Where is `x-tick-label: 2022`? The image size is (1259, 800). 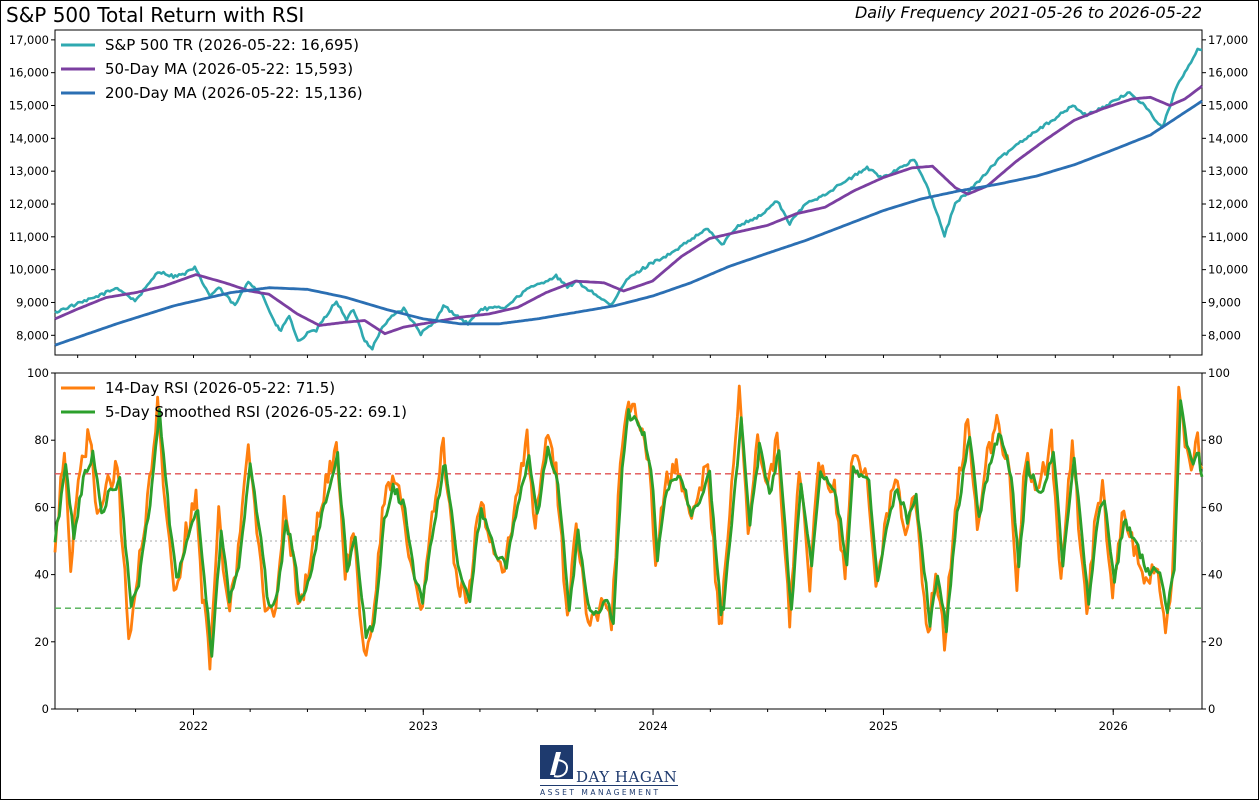 x-tick-label: 2022 is located at coordinates (193, 726).